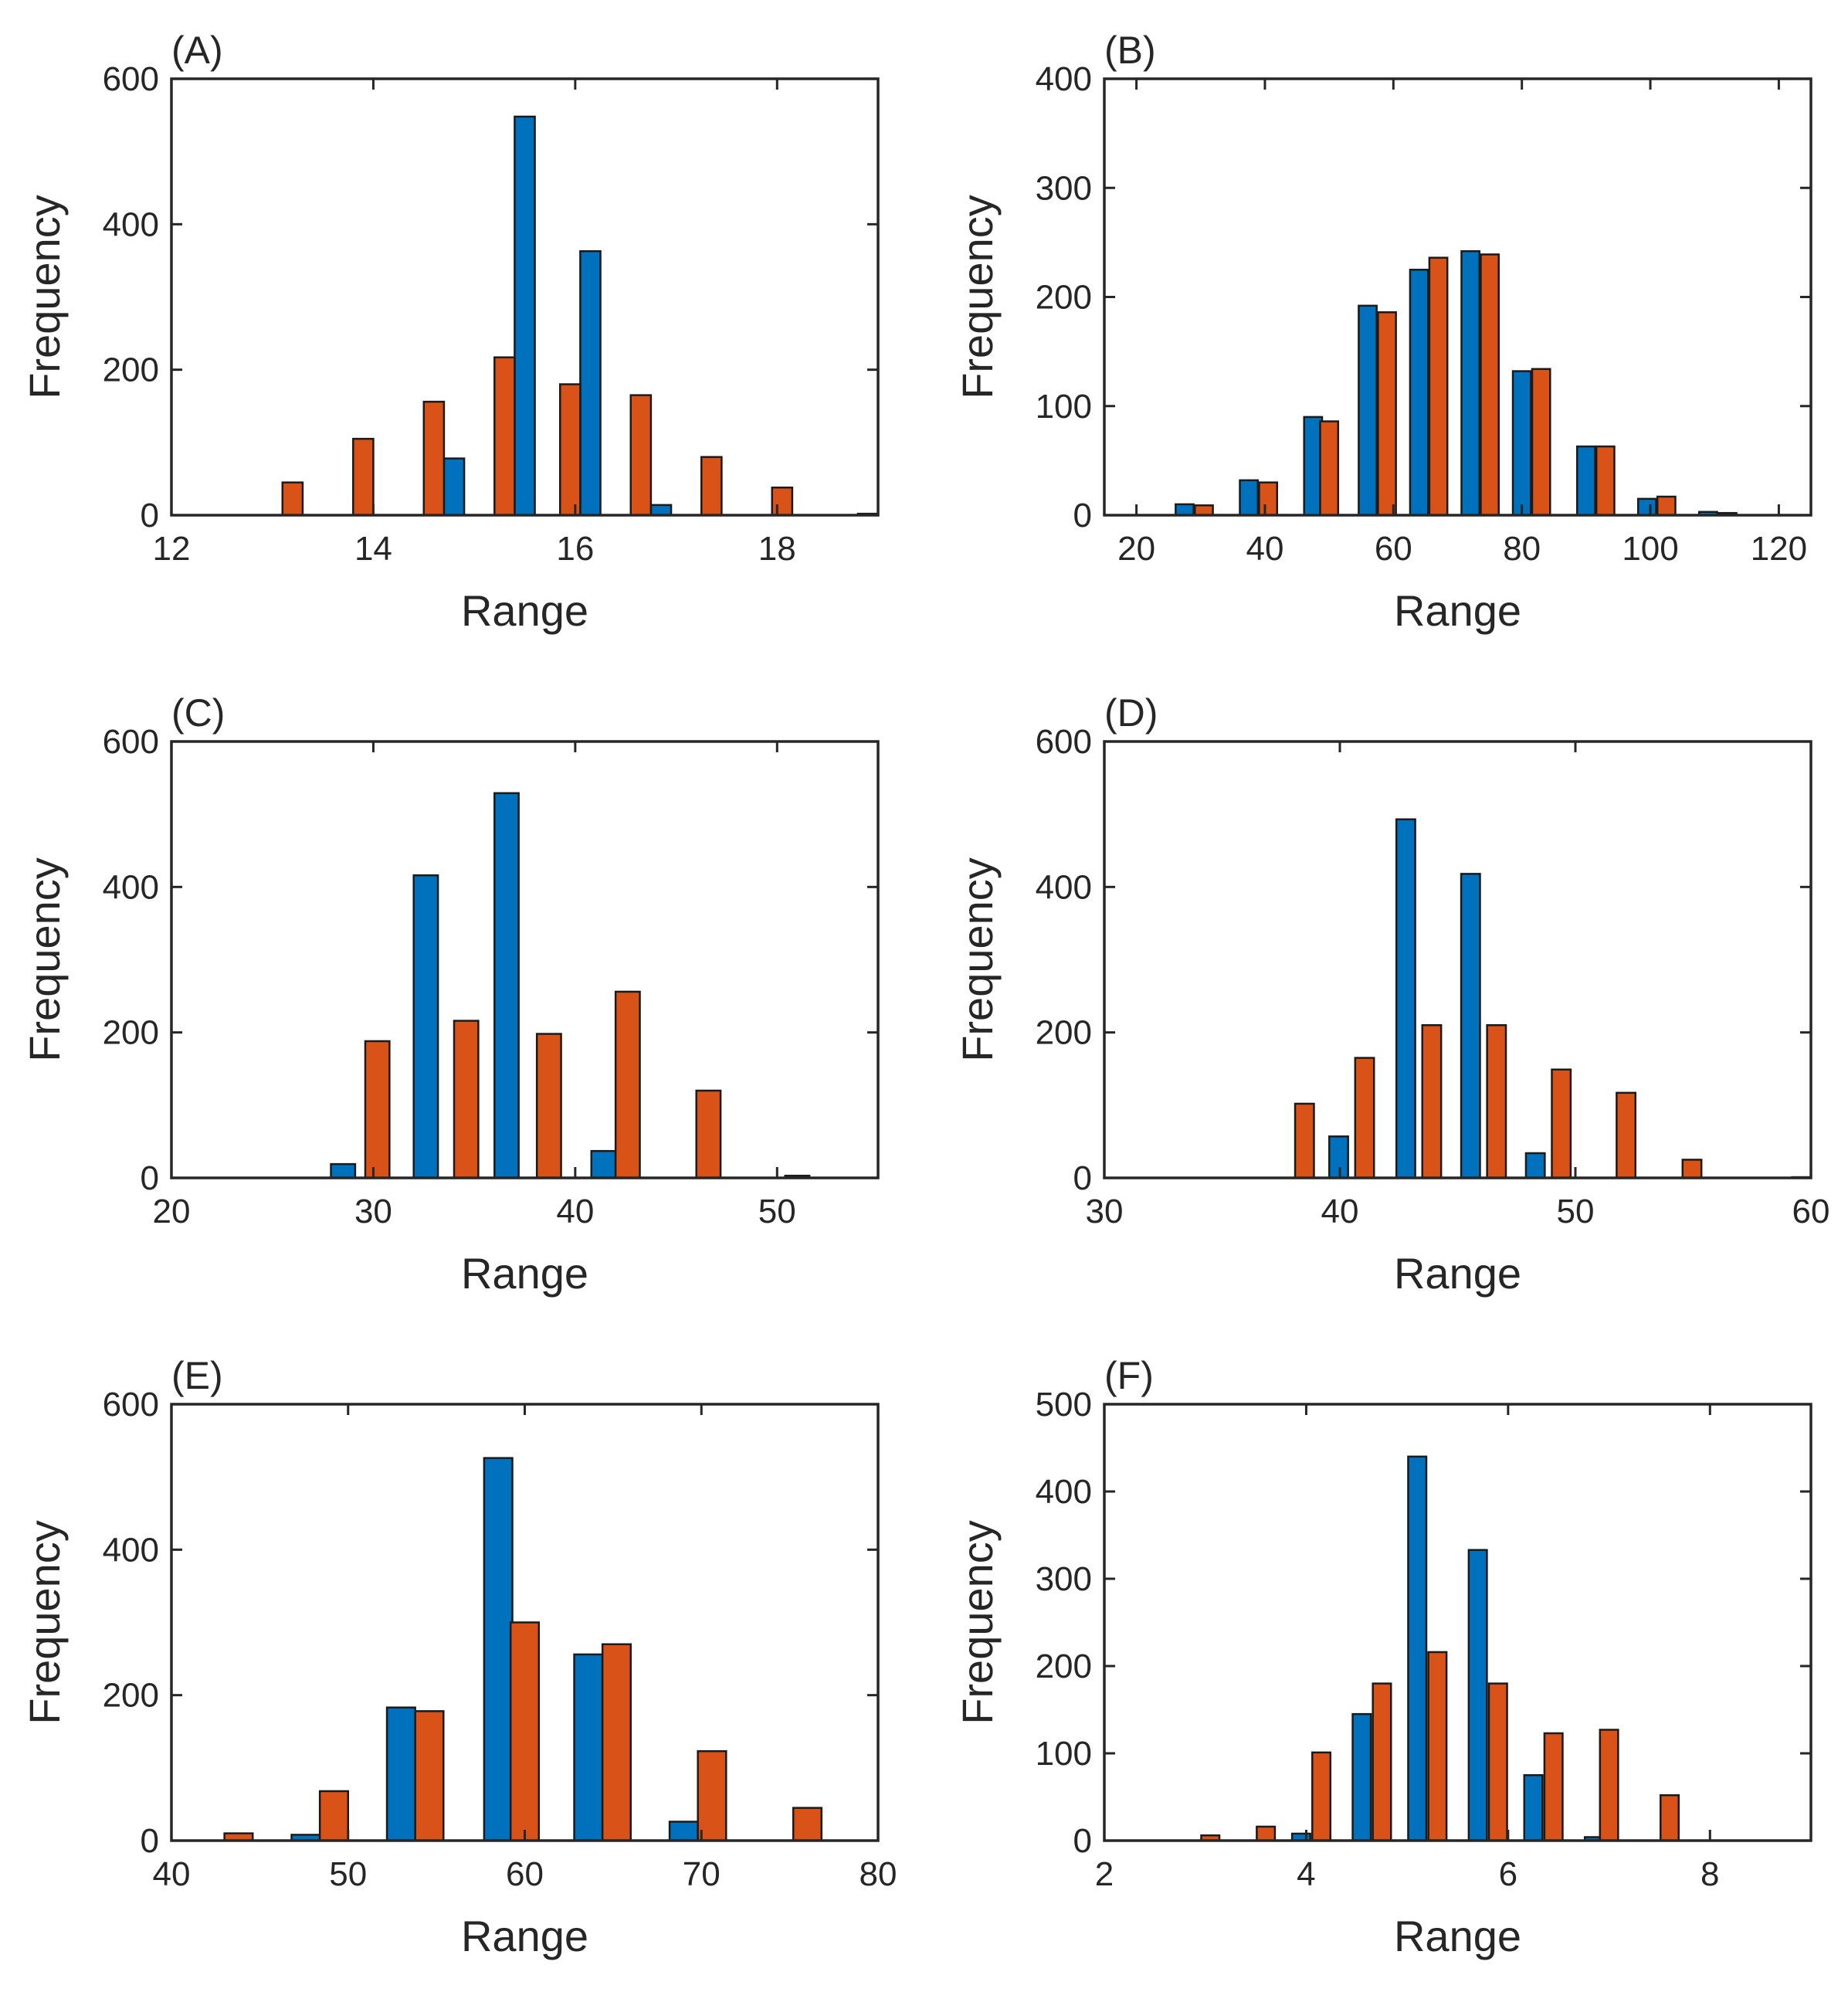 The height and width of the screenshot is (1992, 1848). What do you see at coordinates (1130, 50) in the screenshot?
I see `panel-title: (B)` at bounding box center [1130, 50].